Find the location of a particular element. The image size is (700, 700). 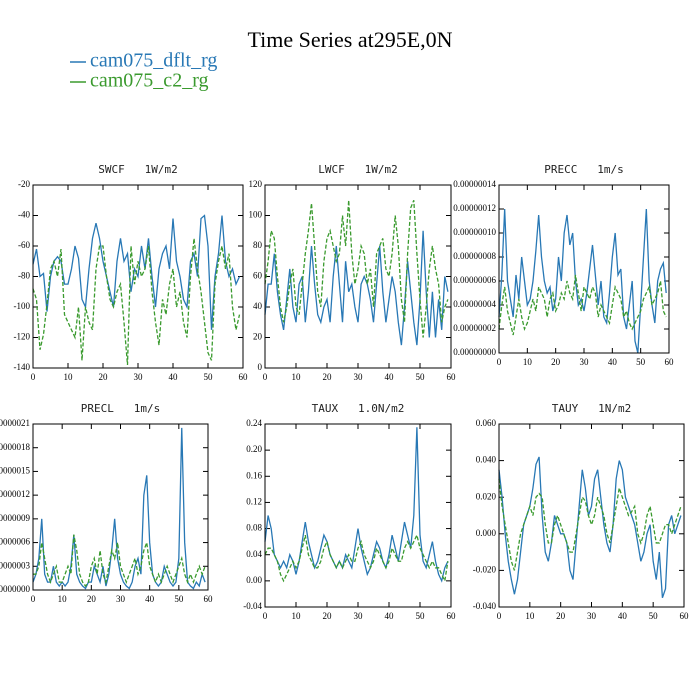

panel-title: PRECC 1m/s is located at coordinates (583, 169).